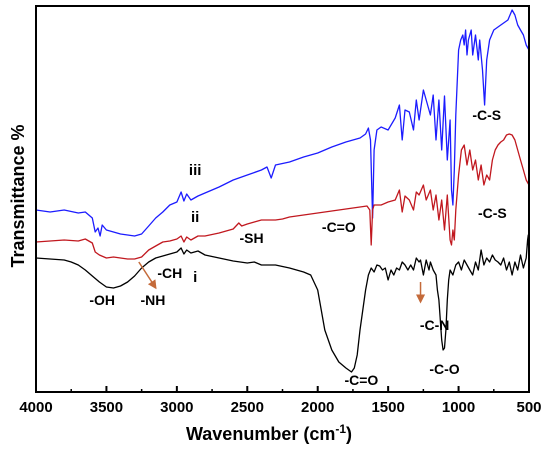  Describe the element at coordinates (387, 407) in the screenshot. I see `x-tick-label: 1500` at that location.